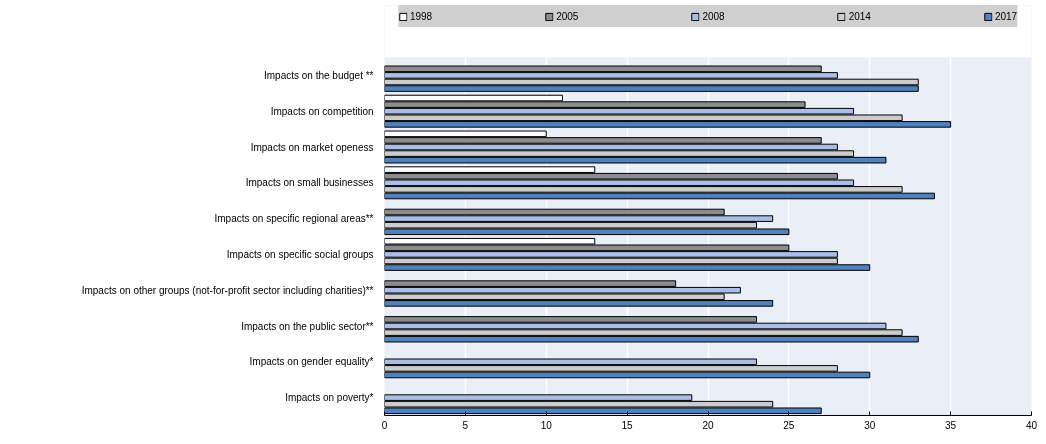  What do you see at coordinates (951, 425) in the screenshot?
I see `x-tick-label: 35` at bounding box center [951, 425].